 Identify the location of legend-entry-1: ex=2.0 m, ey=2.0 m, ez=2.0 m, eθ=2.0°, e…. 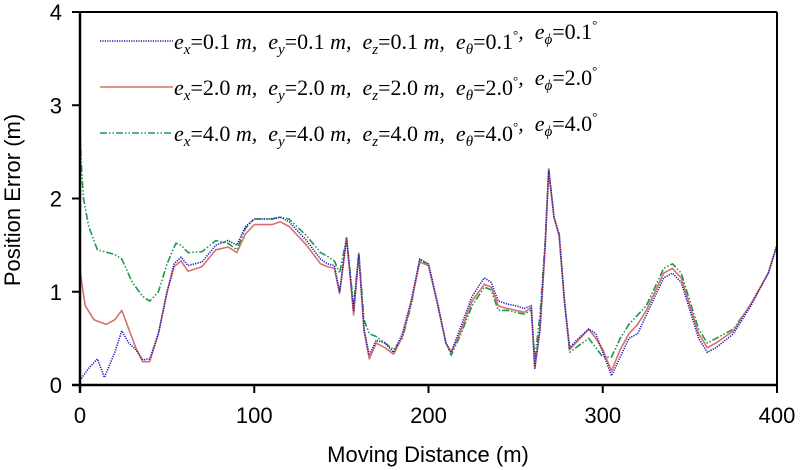
(348, 83).